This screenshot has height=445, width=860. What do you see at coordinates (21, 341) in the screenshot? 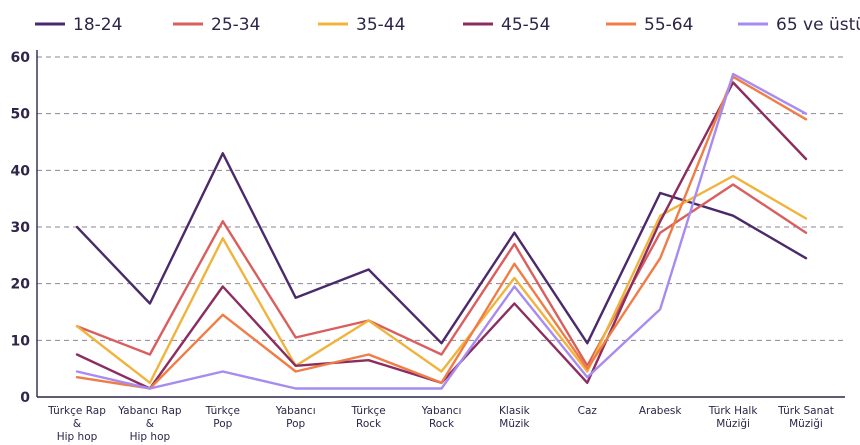
I see `y-tick-label: 10` at bounding box center [21, 341].